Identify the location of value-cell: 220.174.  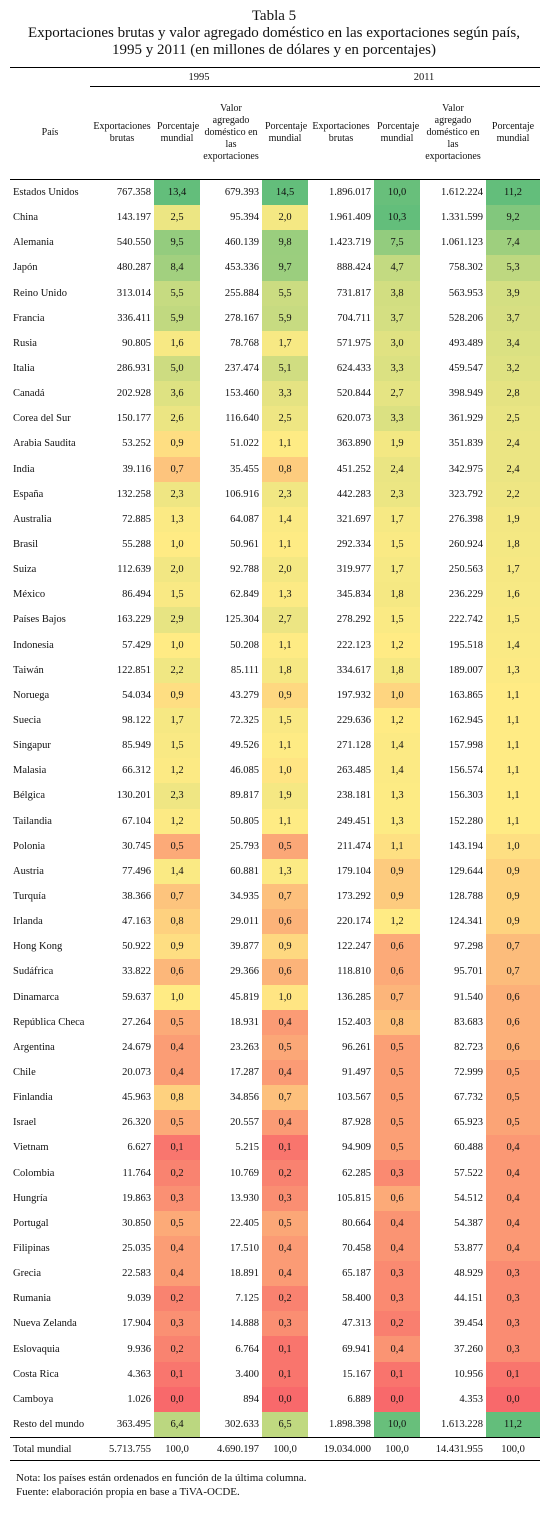
(353, 922).